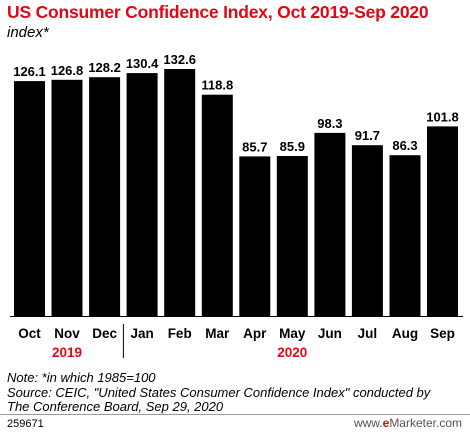 This screenshot has width=470, height=434. What do you see at coordinates (217, 205) in the screenshot?
I see `bar-mar` at bounding box center [217, 205].